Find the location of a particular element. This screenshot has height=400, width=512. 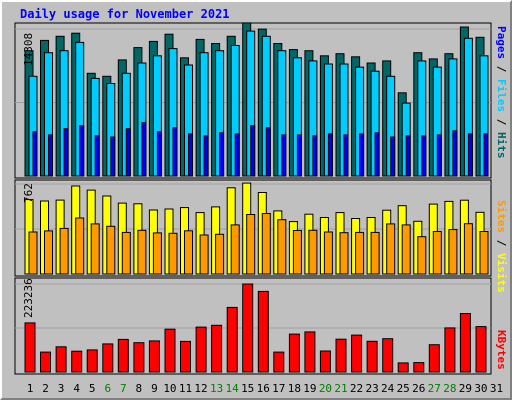

day-label-27: 27 is located at coordinates (434, 388).